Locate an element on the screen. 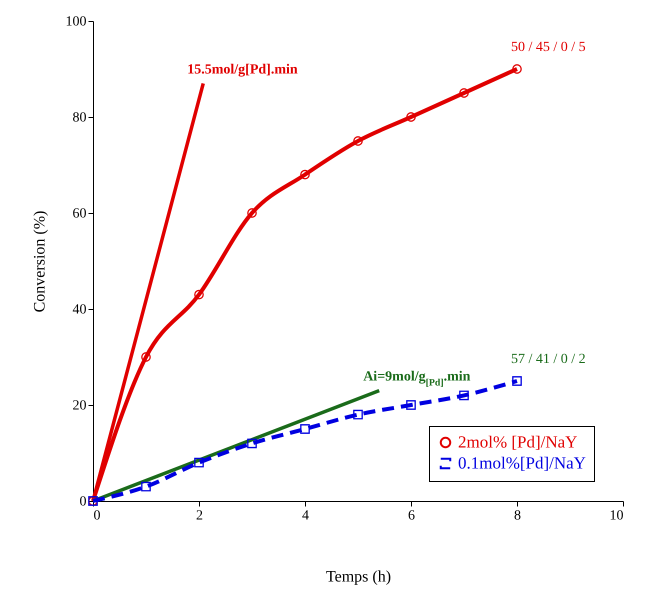 The image size is (669, 593). annotation: 57 / 41 / 0 / 2 is located at coordinates (548, 359).